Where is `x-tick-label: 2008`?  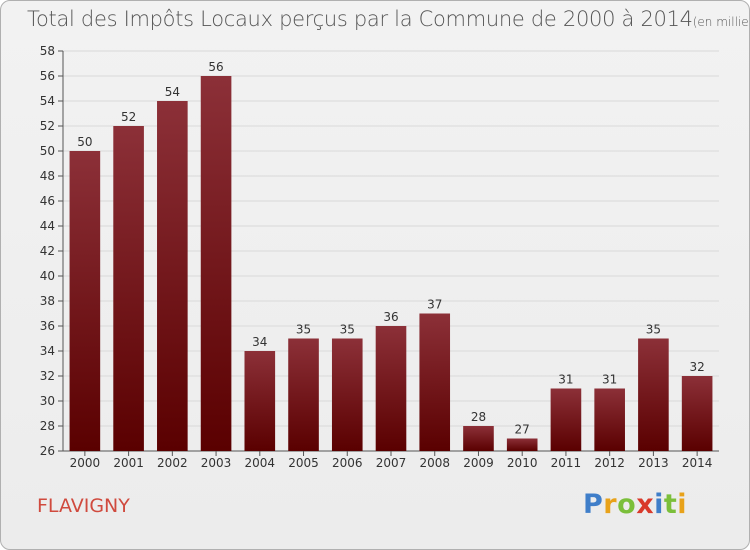
x-tick-label: 2008 is located at coordinates (434, 463).